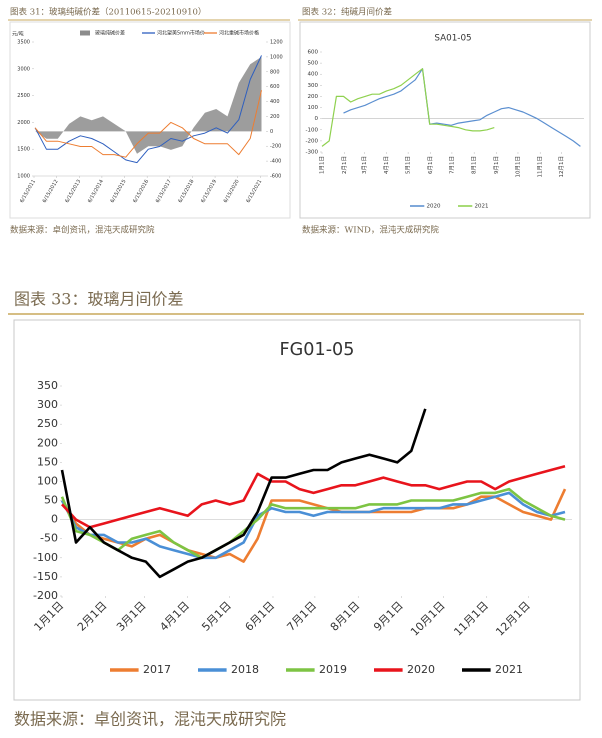  I want to click on y-tick-label: 150, so click(47, 461).